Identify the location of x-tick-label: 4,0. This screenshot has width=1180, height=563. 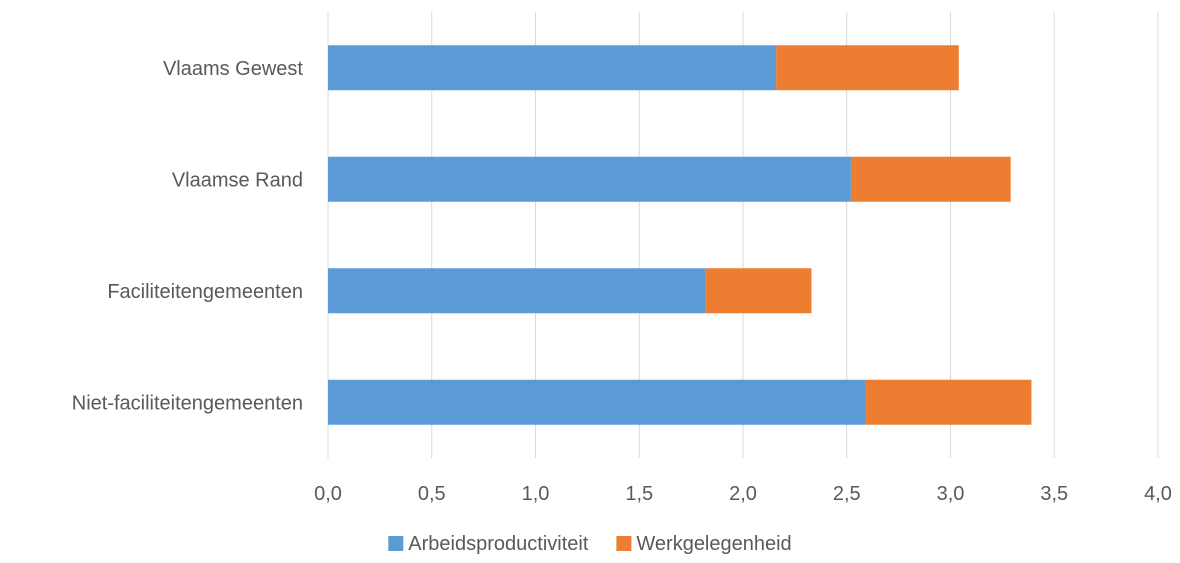
(1158, 494).